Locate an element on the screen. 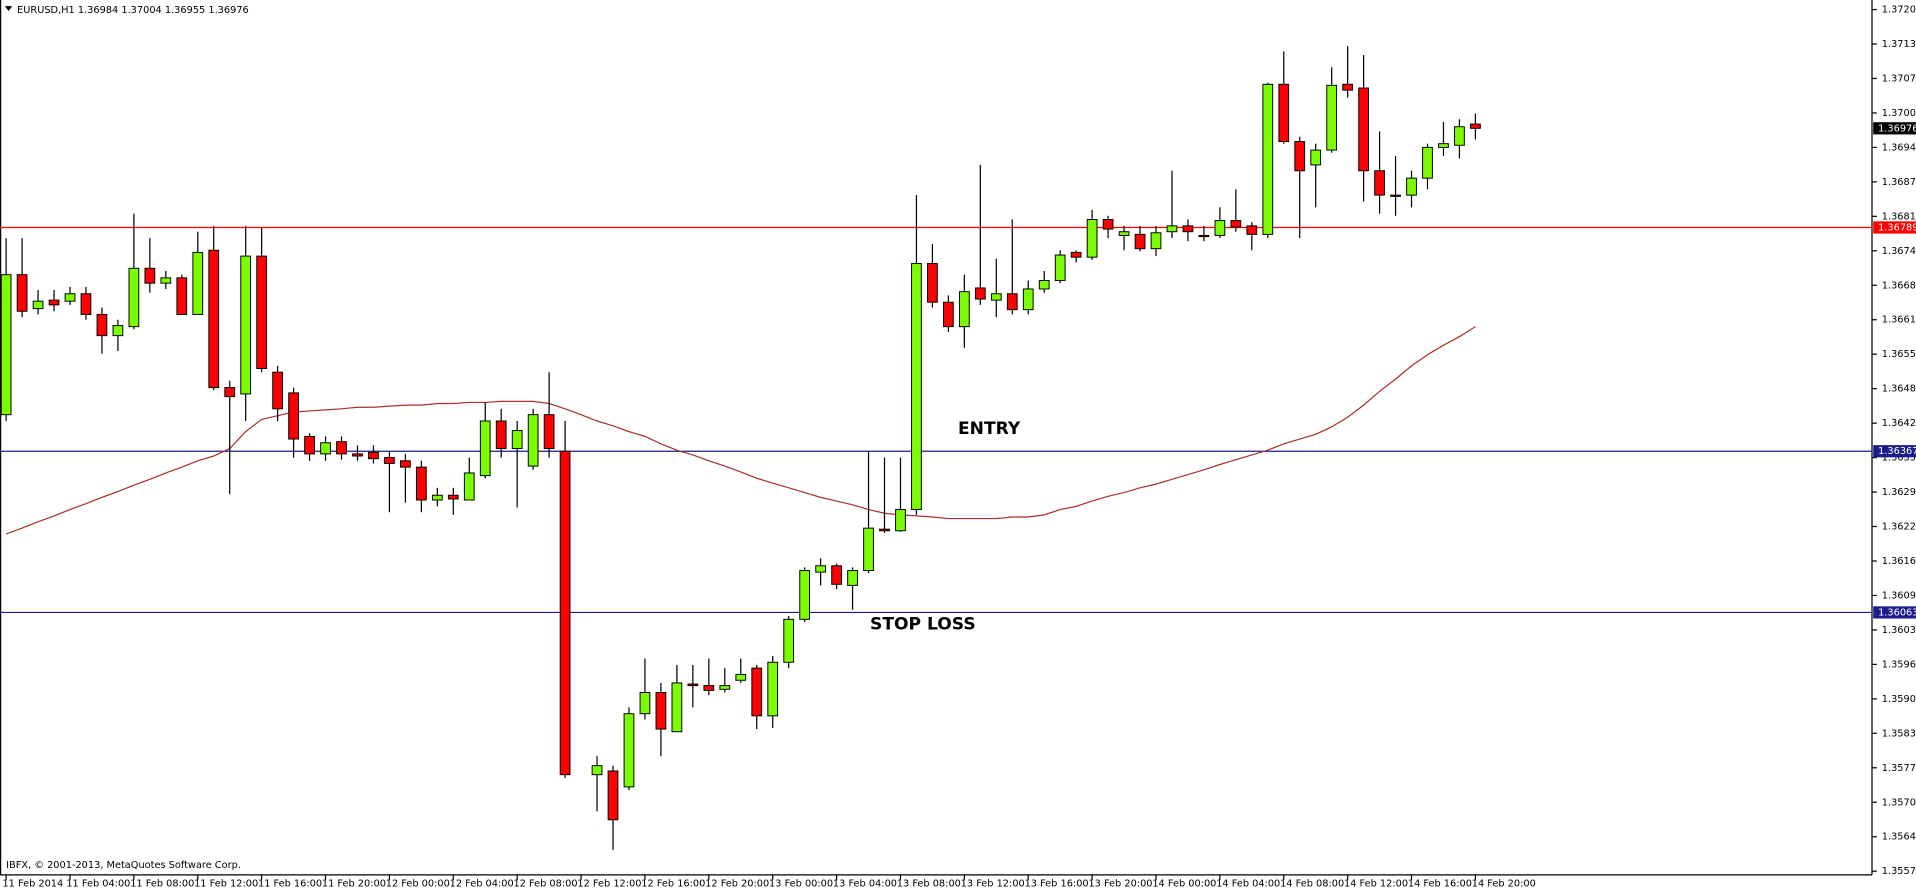 This screenshot has width=1916, height=892. x-tick-label: 13 Feb 16:00 is located at coordinates (1057, 883).